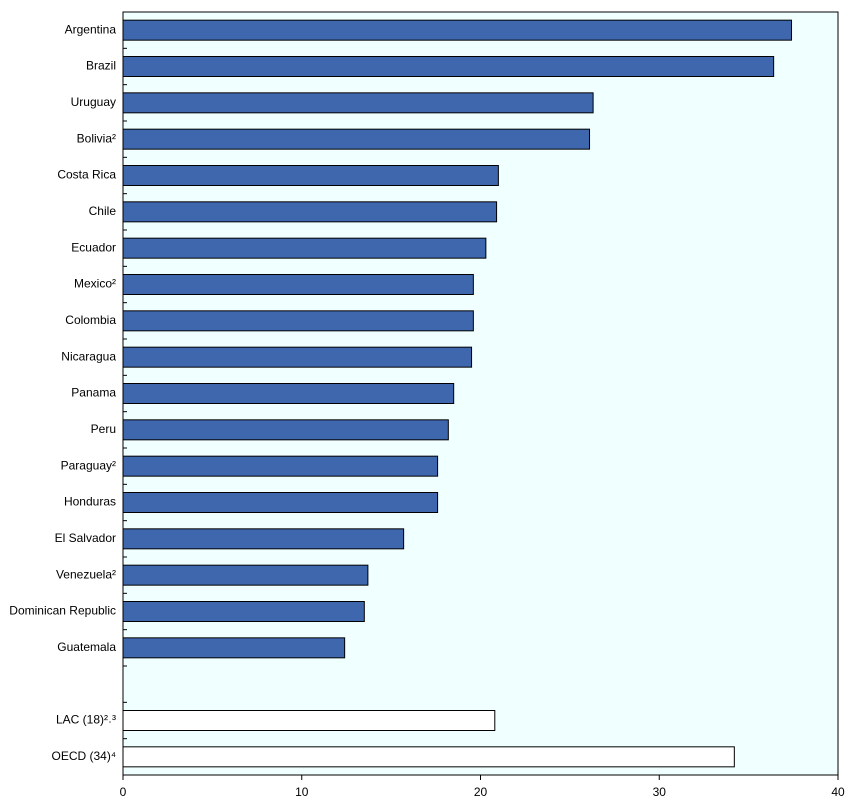  I want to click on y-tick-label: OECD (34)⁴, so click(84, 756).